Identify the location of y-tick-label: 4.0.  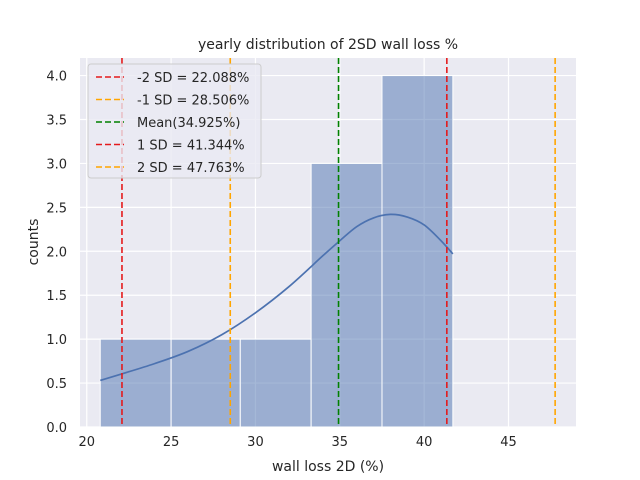
(56, 77).